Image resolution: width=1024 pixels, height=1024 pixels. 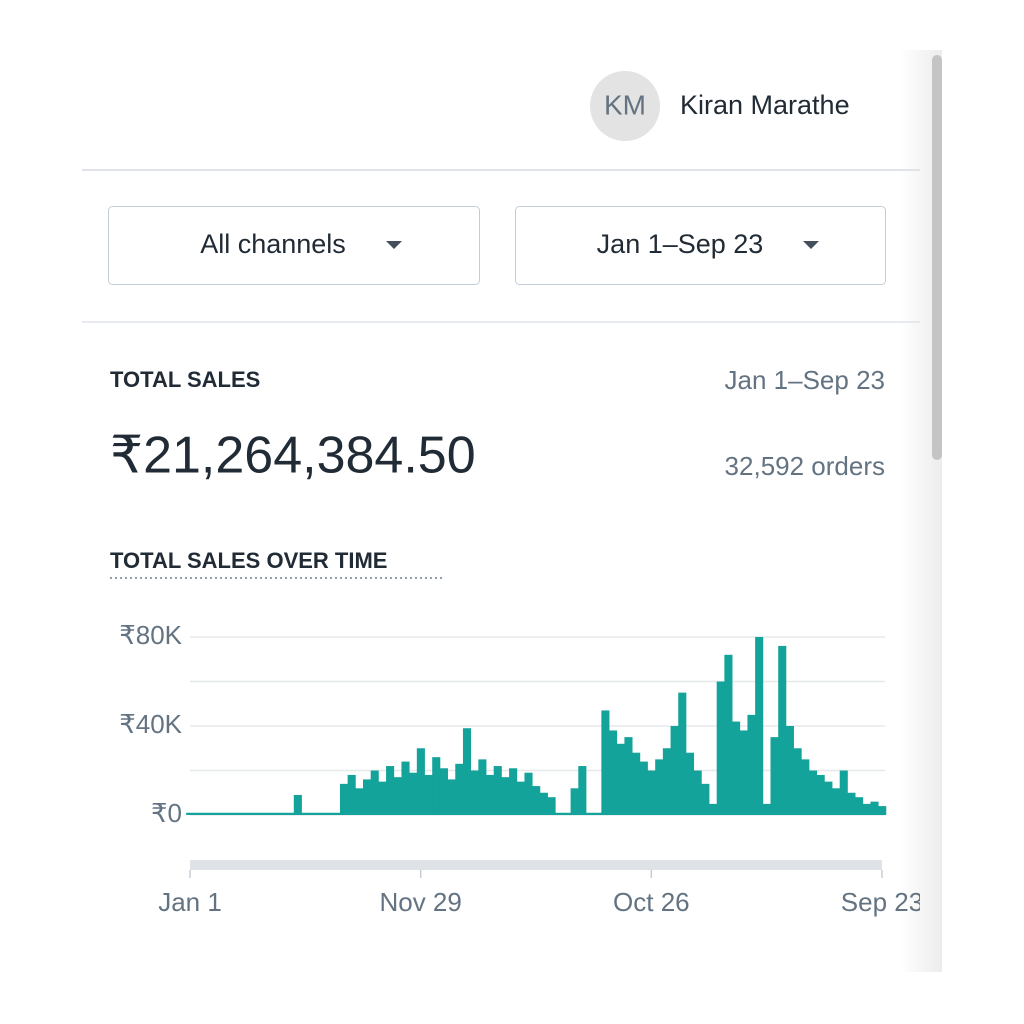 I want to click on avatar, so click(x=625, y=106).